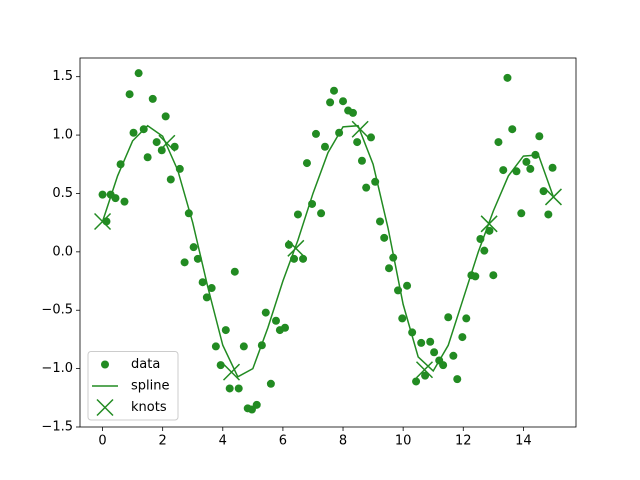 This screenshot has height=480, width=640. What do you see at coordinates (62, 193) in the screenshot?
I see `y-tick-label: 0.5` at bounding box center [62, 193].